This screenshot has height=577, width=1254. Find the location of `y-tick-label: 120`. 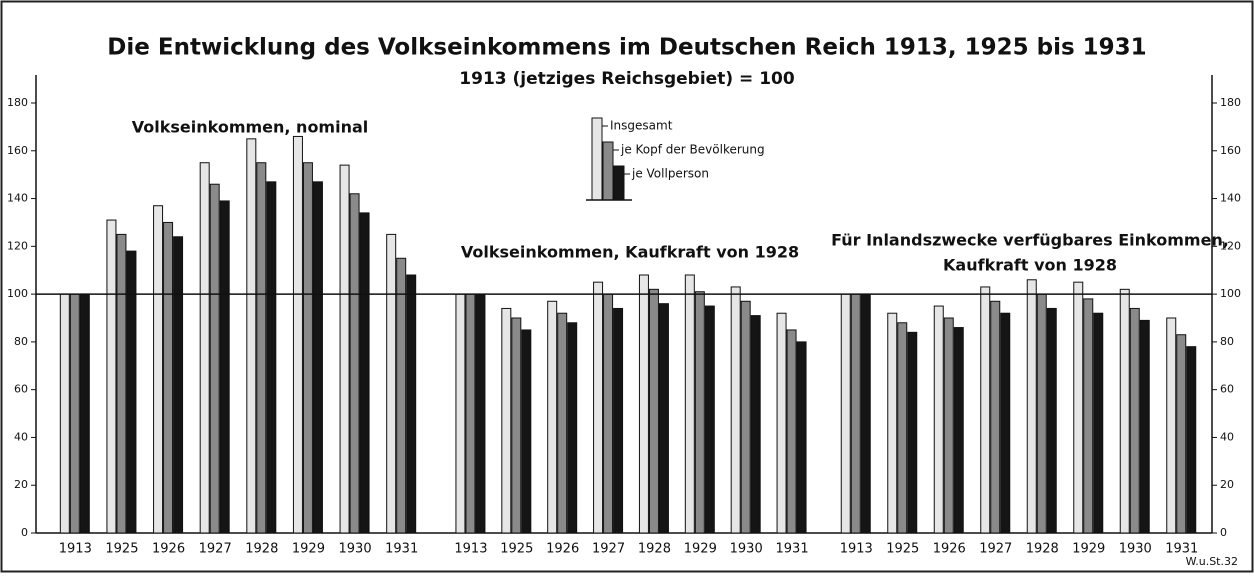

y-tick-label: 120 is located at coordinates (17, 245).